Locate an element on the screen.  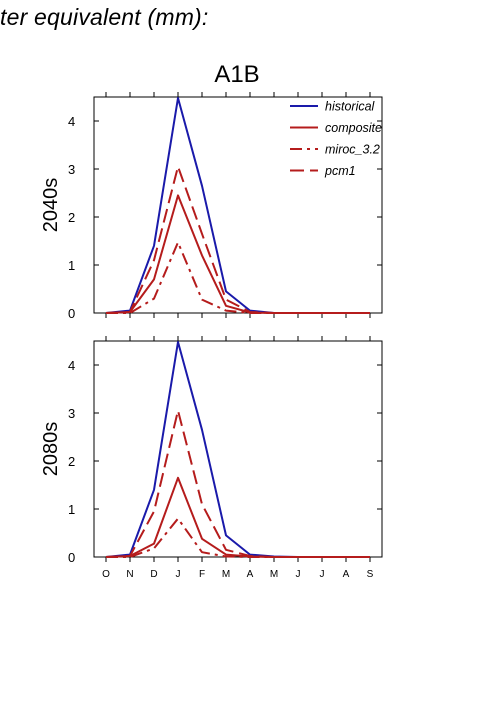
panel-2040s-ytick-label: 0 is located at coordinates (71, 313).